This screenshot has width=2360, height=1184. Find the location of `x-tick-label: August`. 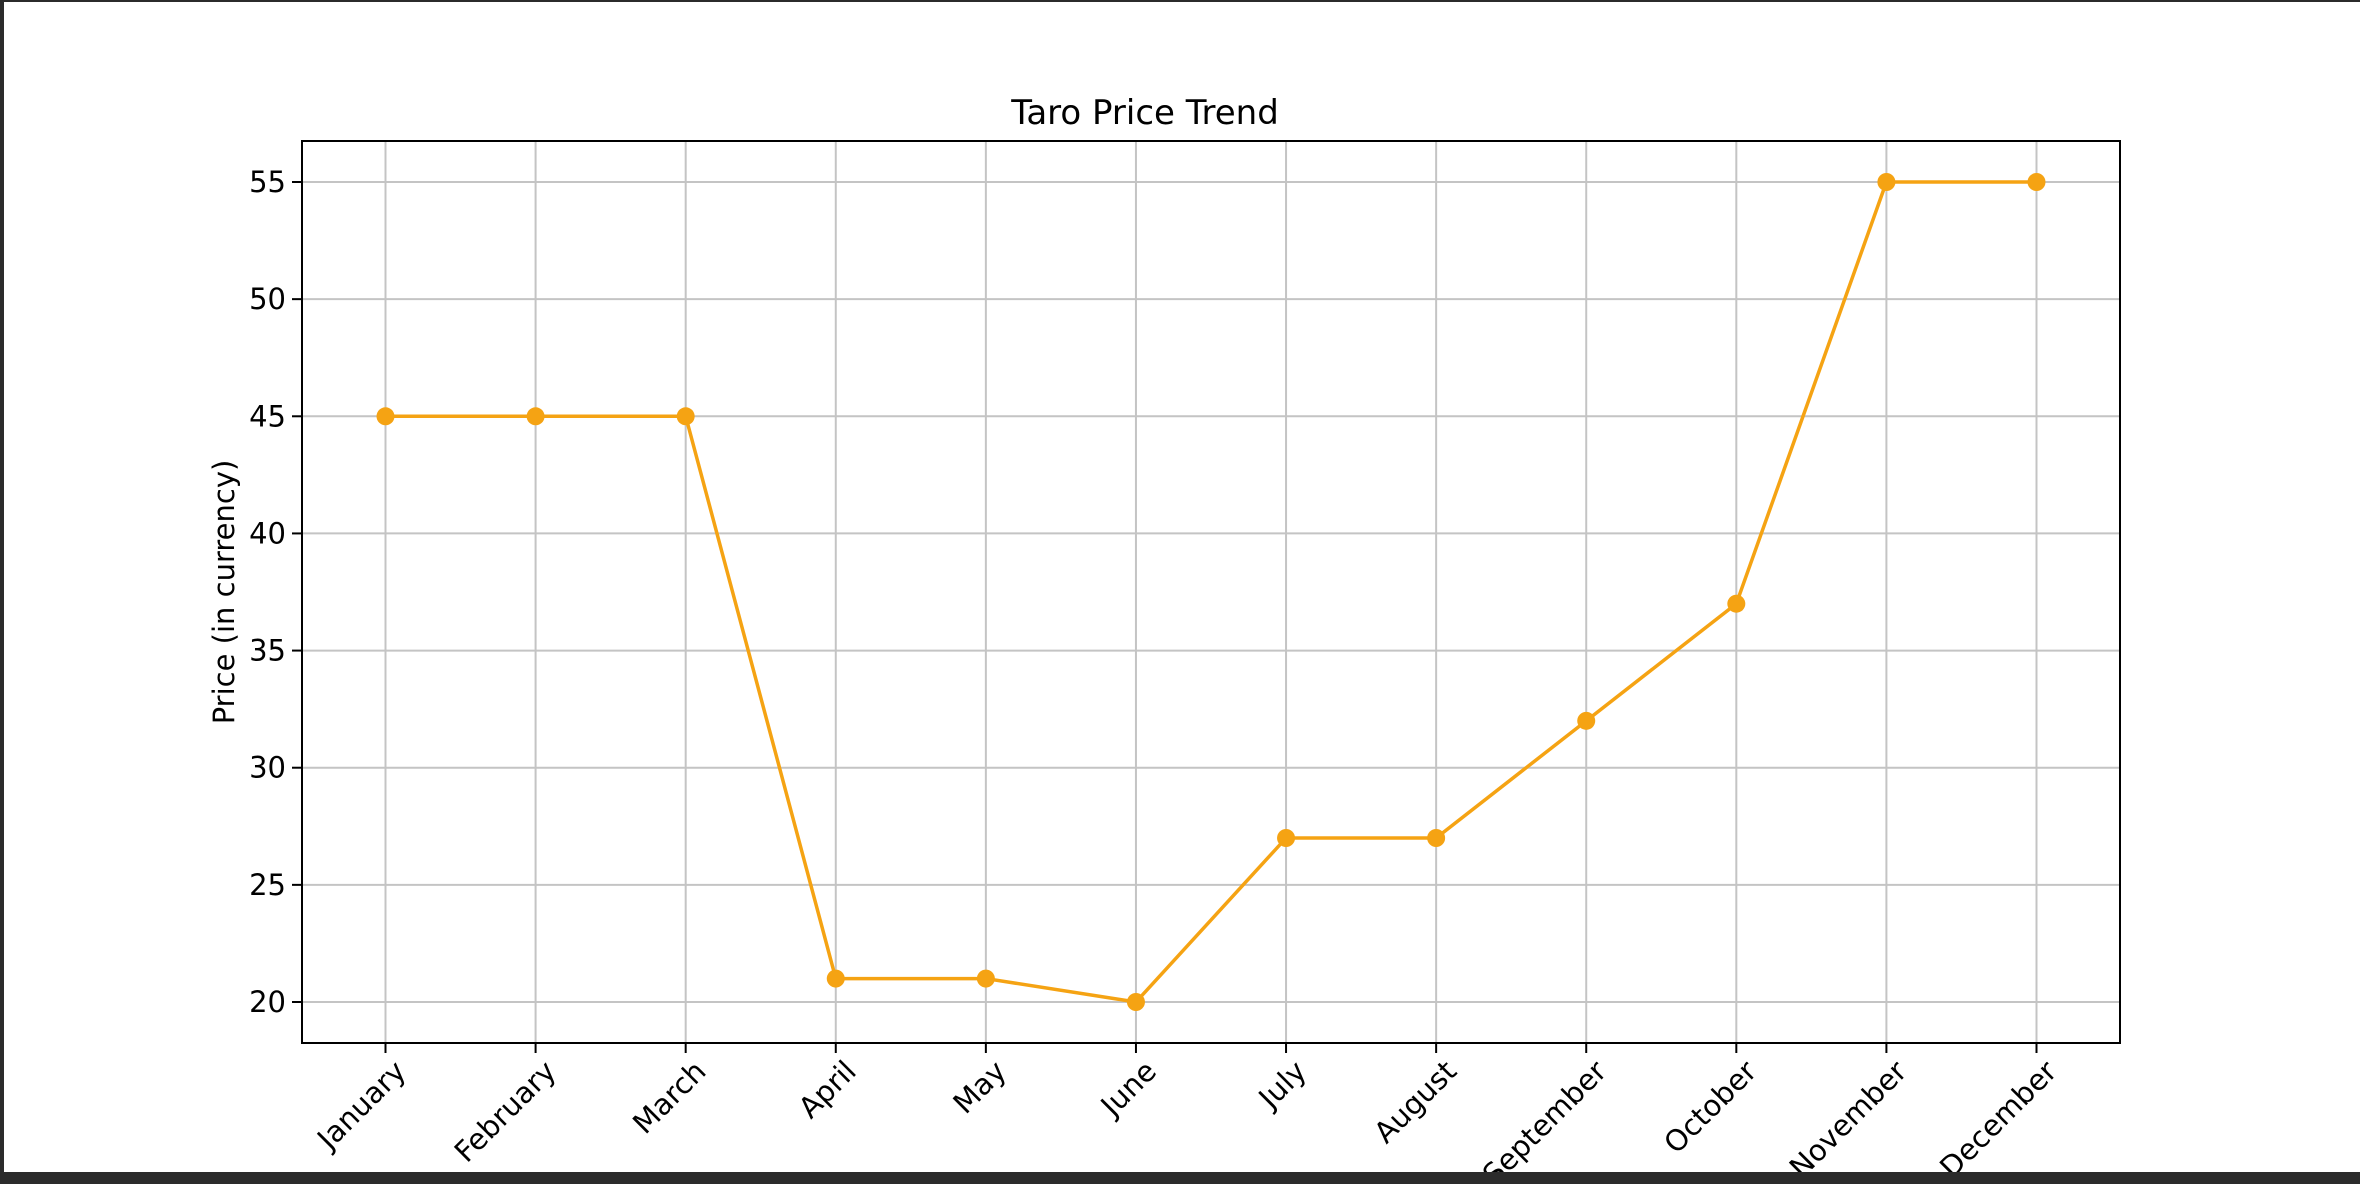

x-tick-label: August is located at coordinates (1415, 1102).